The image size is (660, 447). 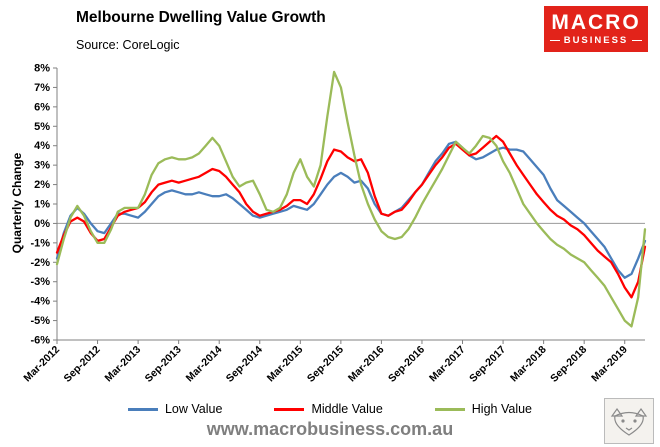 What do you see at coordinates (193, 409) in the screenshot?
I see `legend-label-low-value: Low Value` at bounding box center [193, 409].